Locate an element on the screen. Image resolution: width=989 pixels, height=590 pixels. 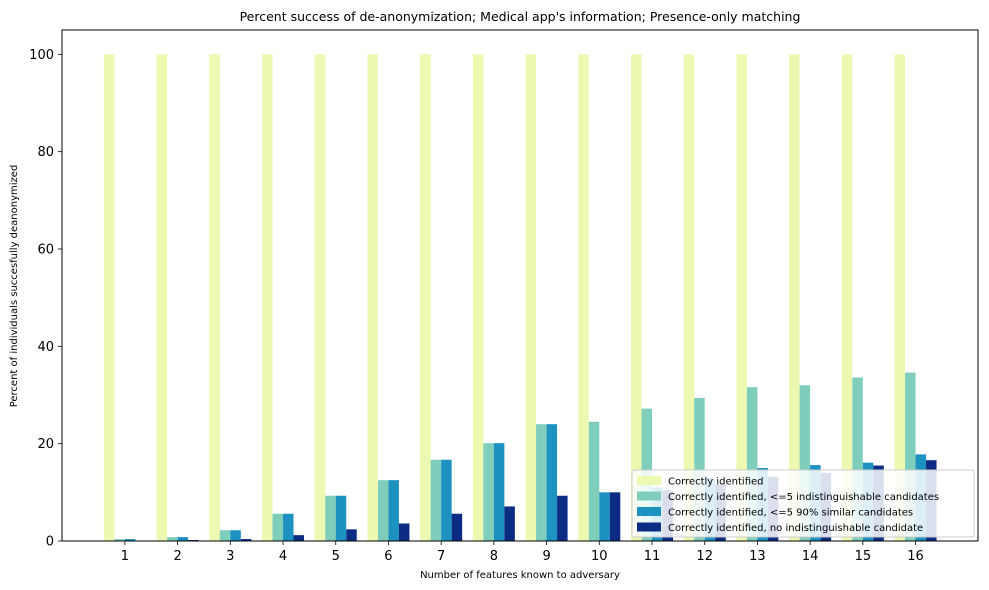
y-tick-label: 60 is located at coordinates (45, 250).